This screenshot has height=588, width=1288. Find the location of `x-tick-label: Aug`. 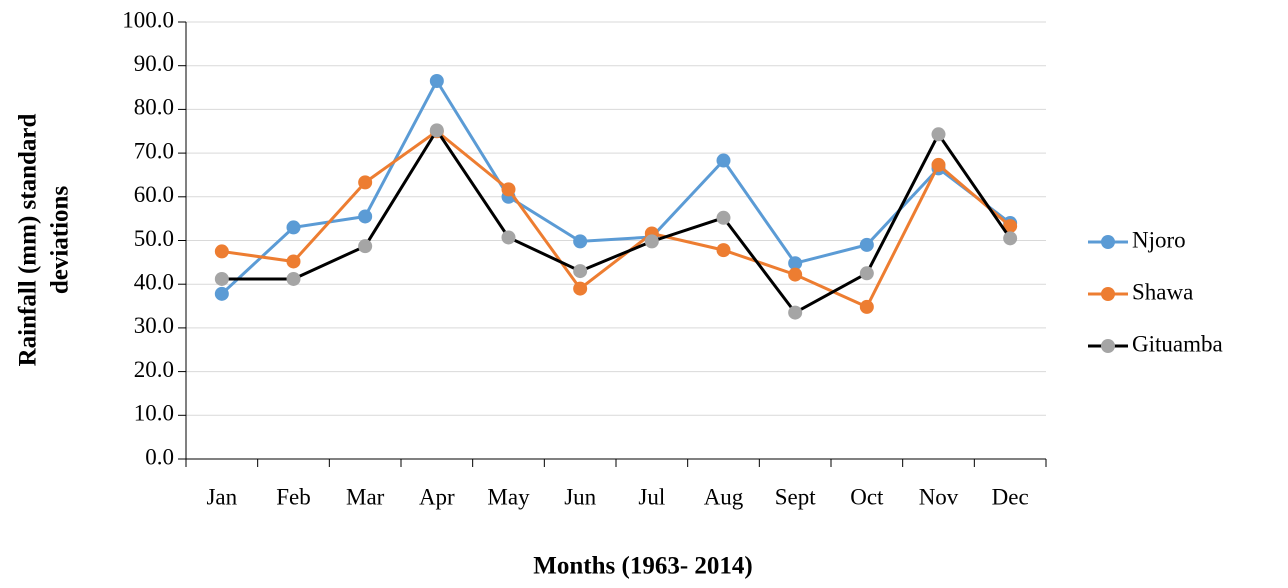

x-tick-label: Aug is located at coordinates (724, 496).